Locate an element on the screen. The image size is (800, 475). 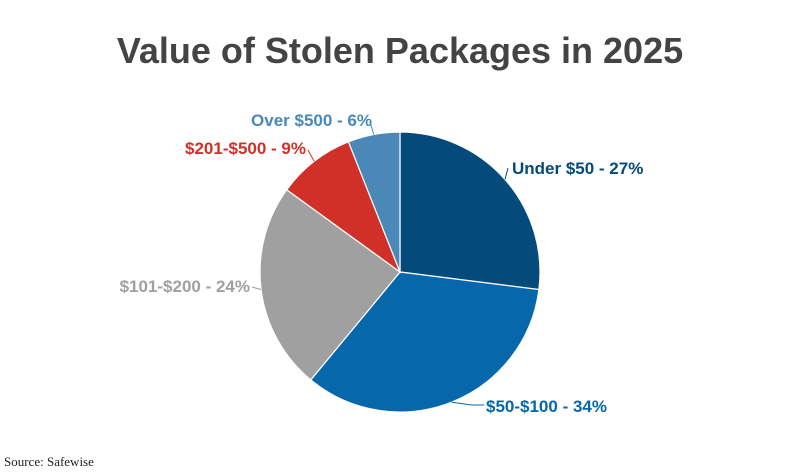
chart-title: Value of Stolen Packages in 2025 is located at coordinates (400, 50).